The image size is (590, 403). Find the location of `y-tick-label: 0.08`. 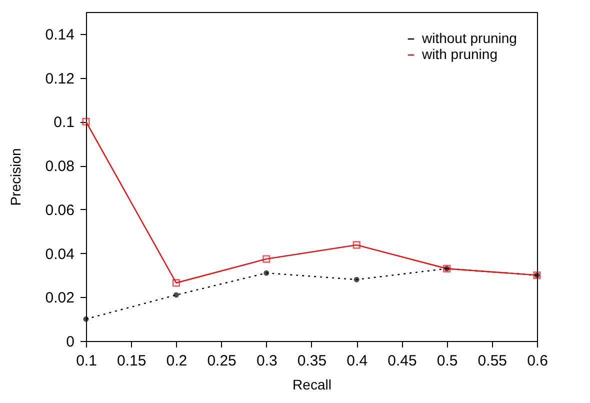

y-tick-label: 0.08 is located at coordinates (59, 167).